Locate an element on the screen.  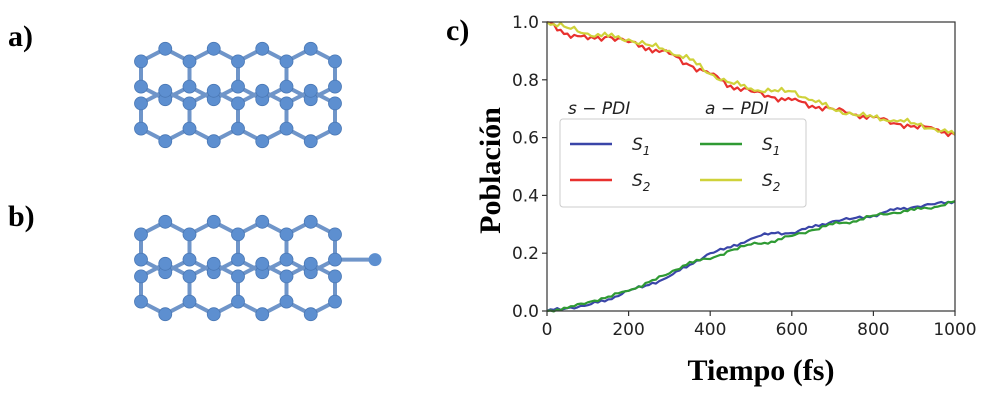
x-tick-label: 0 is located at coordinates (547, 330).